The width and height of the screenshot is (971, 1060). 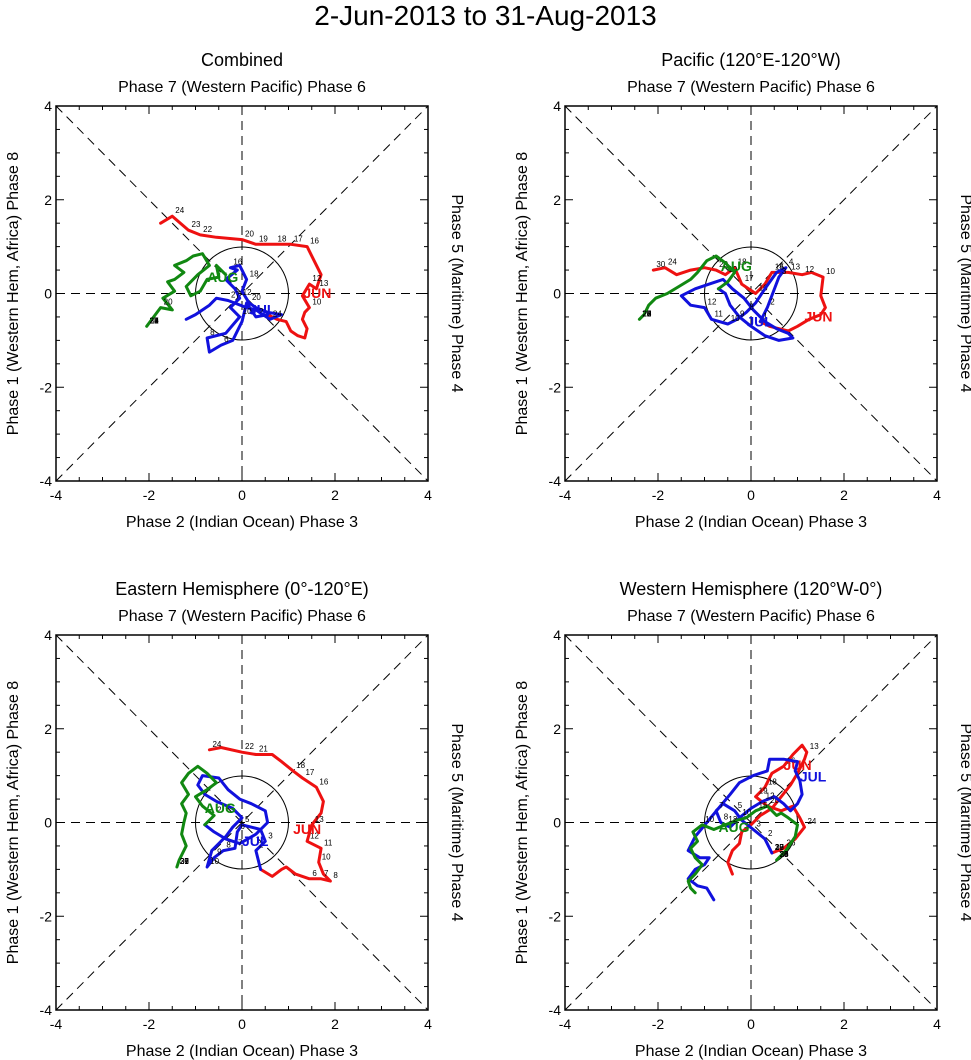 I want to click on day-label: 21, so click(x=263, y=749).